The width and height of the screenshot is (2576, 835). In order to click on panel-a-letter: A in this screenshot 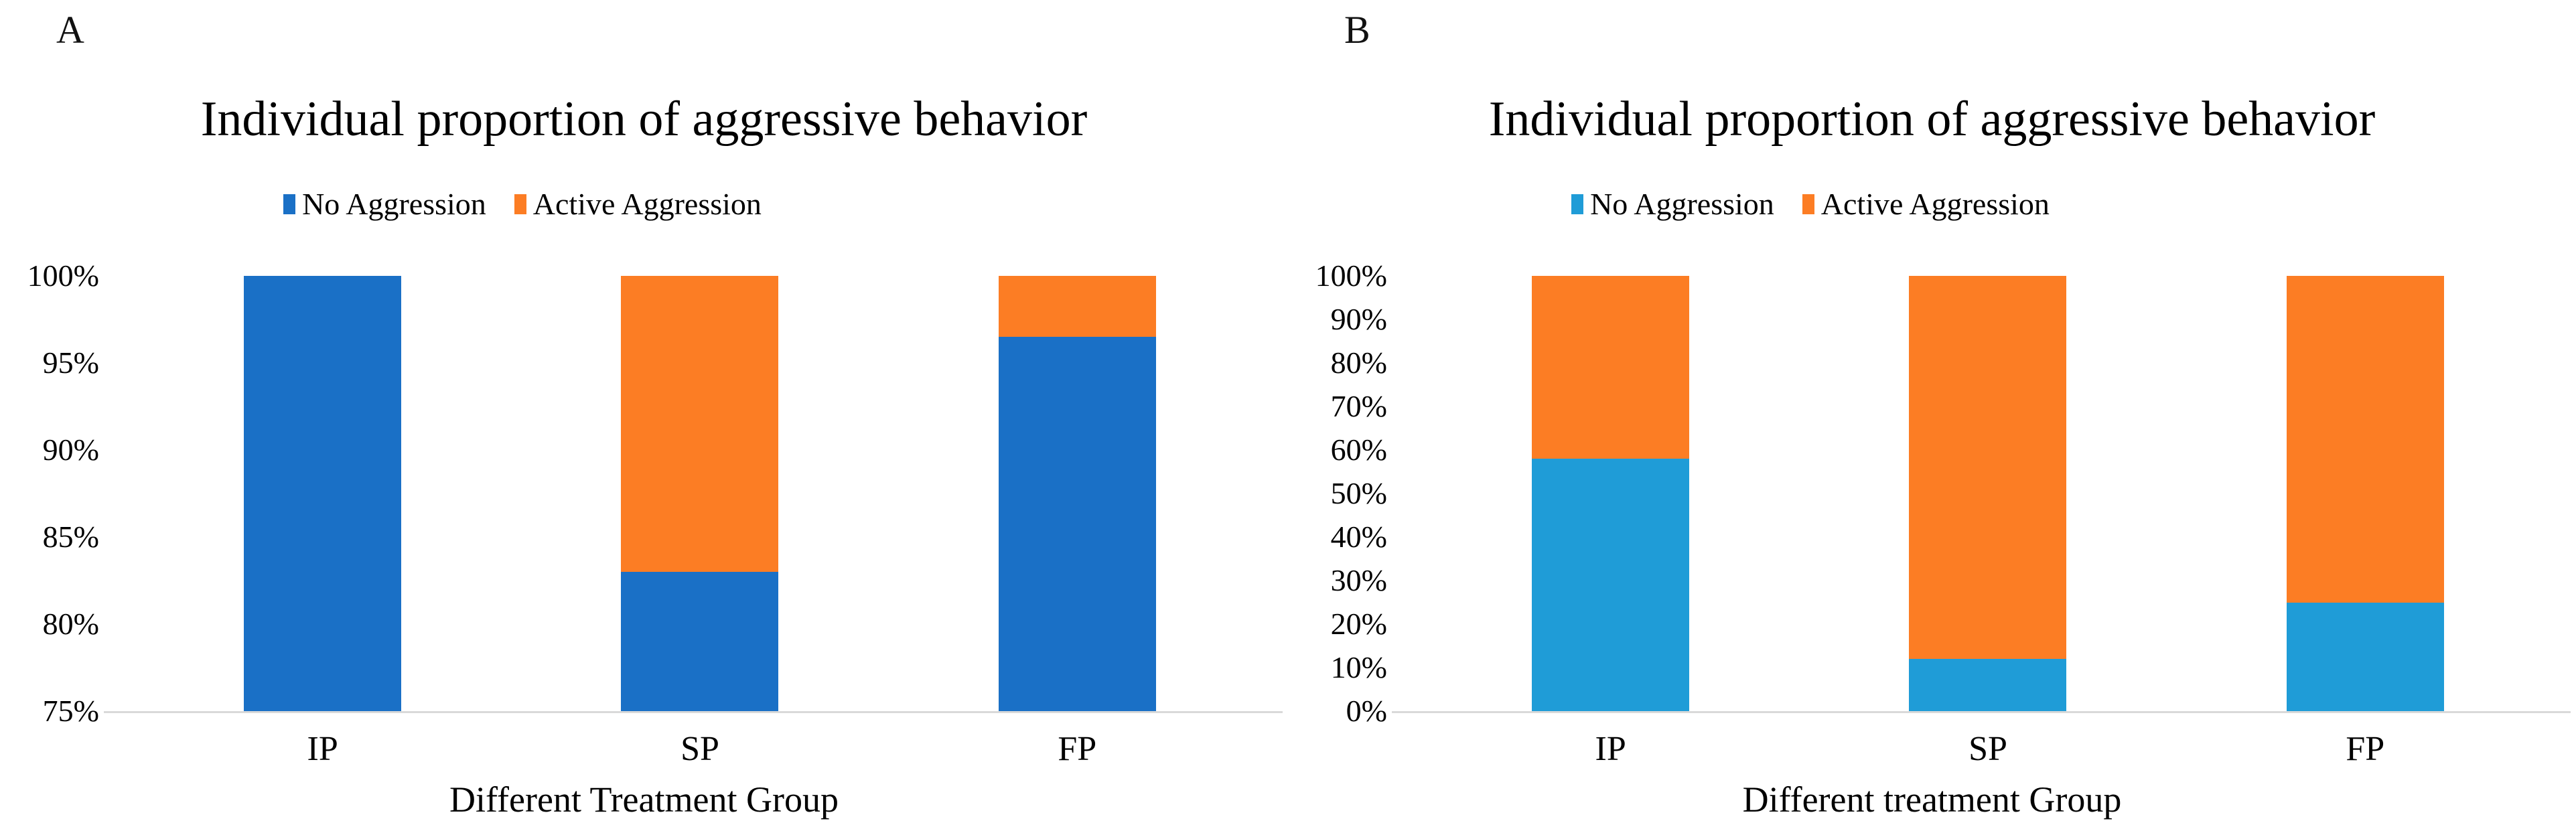, I will do `click(70, 30)`.